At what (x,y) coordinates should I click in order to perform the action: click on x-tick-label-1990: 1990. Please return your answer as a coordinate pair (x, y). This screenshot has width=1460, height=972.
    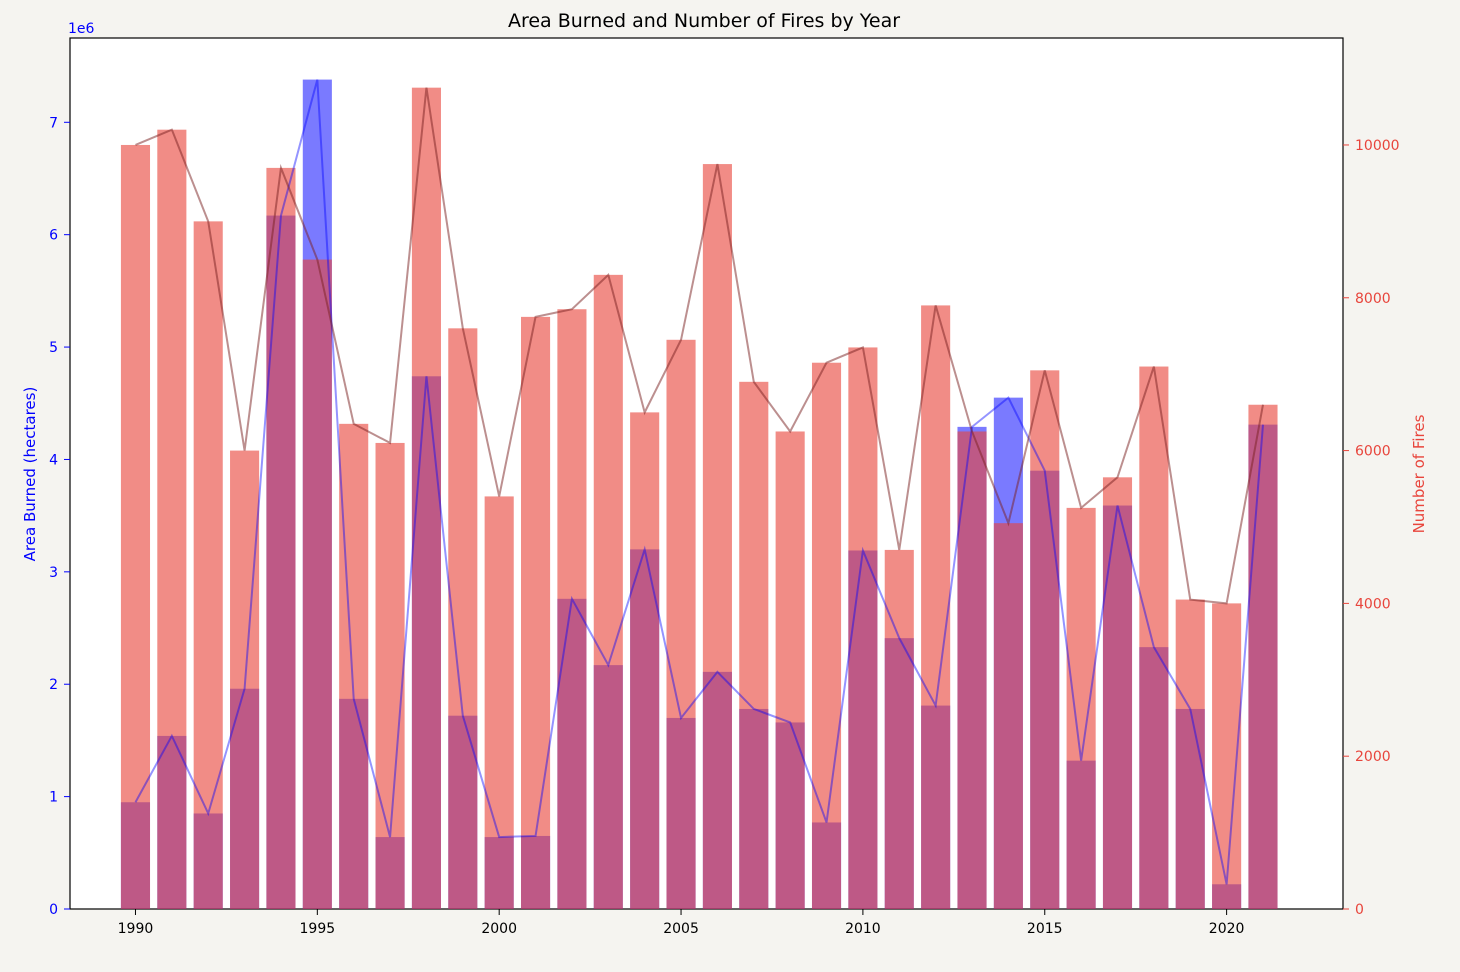
    Looking at the image, I should click on (136, 929).